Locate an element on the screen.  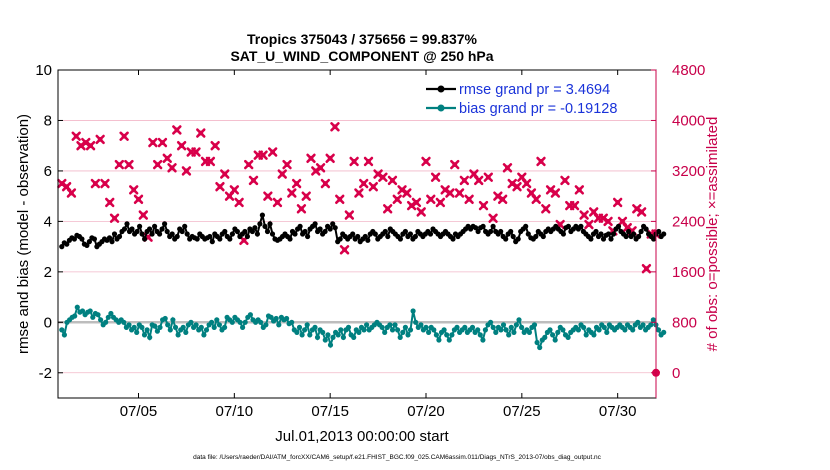
right-y-tick-label: 2400 is located at coordinates (688, 221).